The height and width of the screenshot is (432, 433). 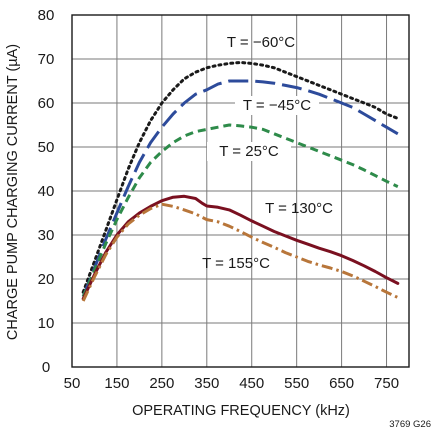 What do you see at coordinates (46, 235) in the screenshot?
I see `y-tick-label: 30` at bounding box center [46, 235].